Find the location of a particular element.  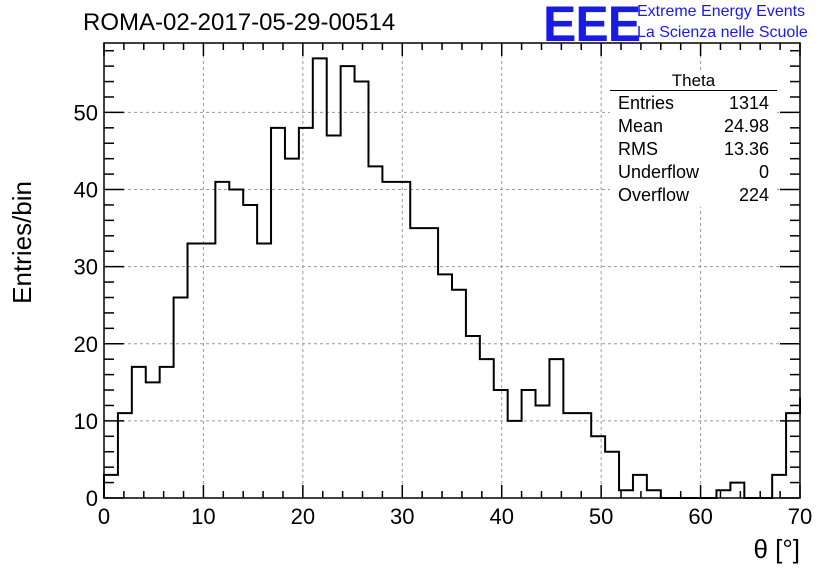

x-tick-label: 10 is located at coordinates (203, 516).